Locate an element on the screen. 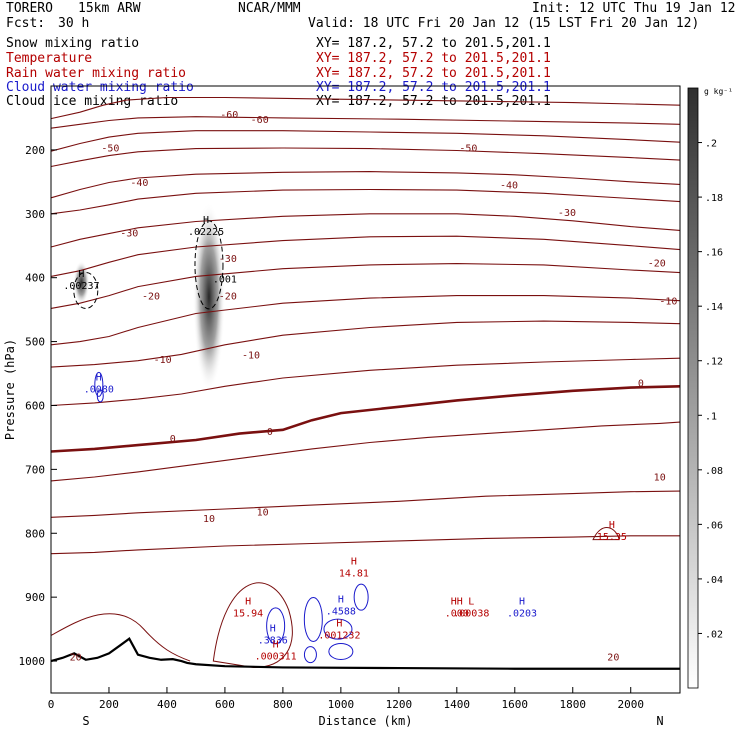 The image size is (740, 740). y-tick-label: 900 is located at coordinates (35, 597).